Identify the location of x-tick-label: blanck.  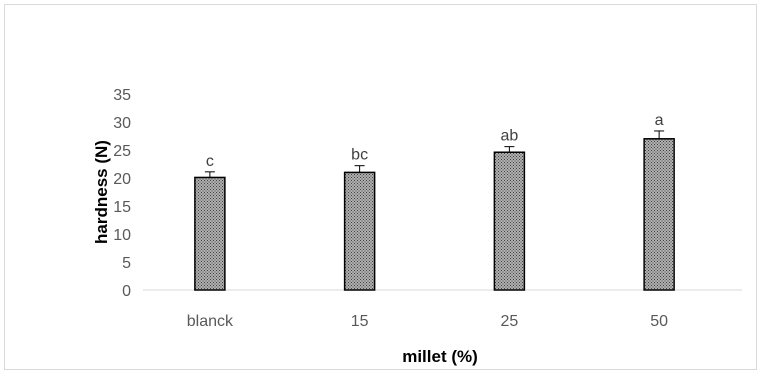
(210, 321).